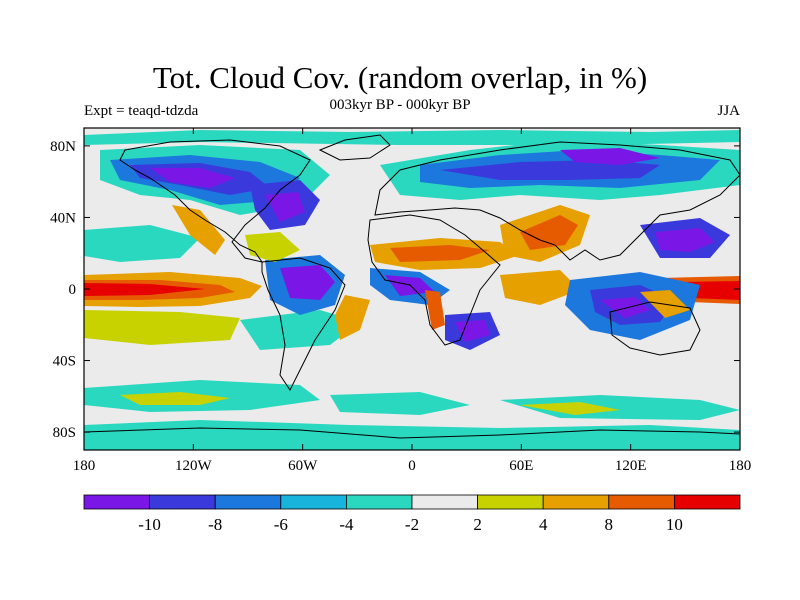 The height and width of the screenshot is (600, 800). What do you see at coordinates (412, 466) in the screenshot?
I see `x-tick-label: 0` at bounding box center [412, 466].